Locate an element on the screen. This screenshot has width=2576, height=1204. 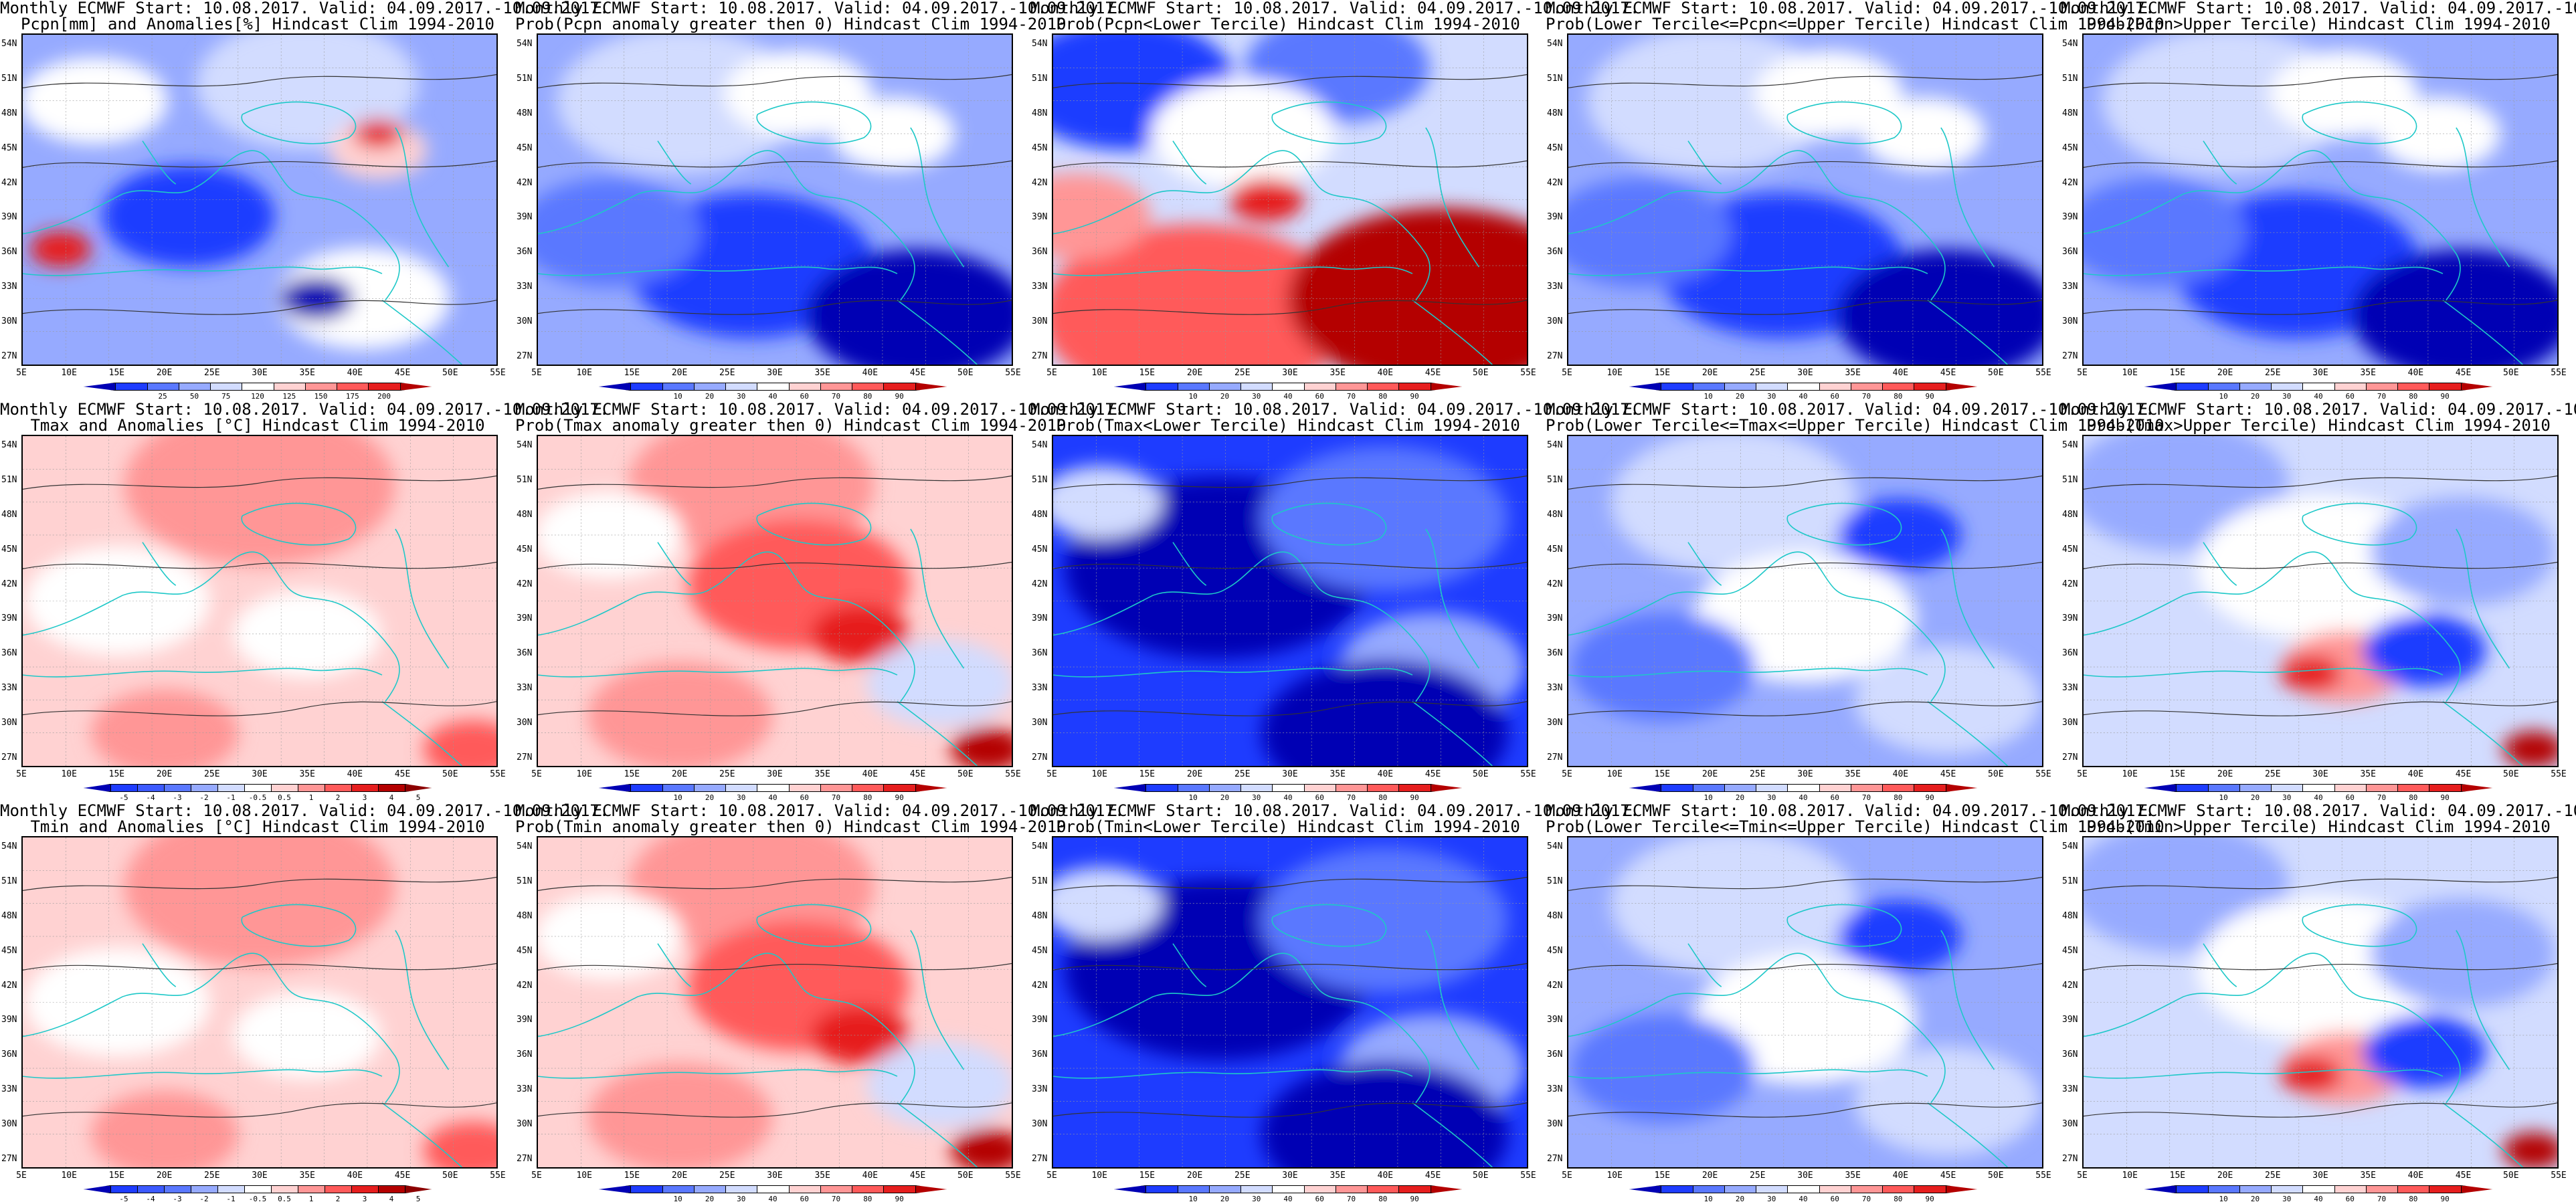
colorbar-tick-label: 75 is located at coordinates (226, 396).